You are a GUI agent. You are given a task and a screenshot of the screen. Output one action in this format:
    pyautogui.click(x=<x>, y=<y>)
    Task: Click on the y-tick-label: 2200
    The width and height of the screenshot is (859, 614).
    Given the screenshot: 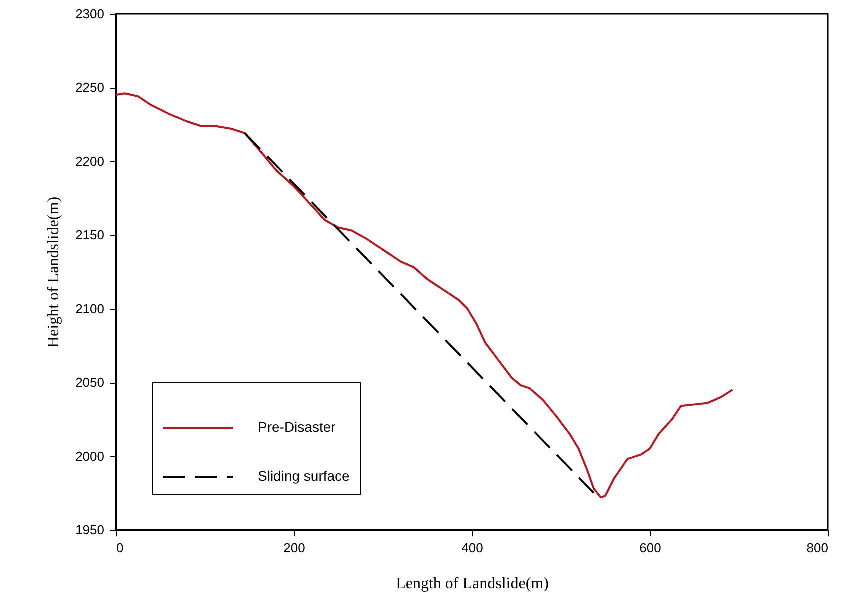 What is the action you would take?
    pyautogui.click(x=90, y=161)
    